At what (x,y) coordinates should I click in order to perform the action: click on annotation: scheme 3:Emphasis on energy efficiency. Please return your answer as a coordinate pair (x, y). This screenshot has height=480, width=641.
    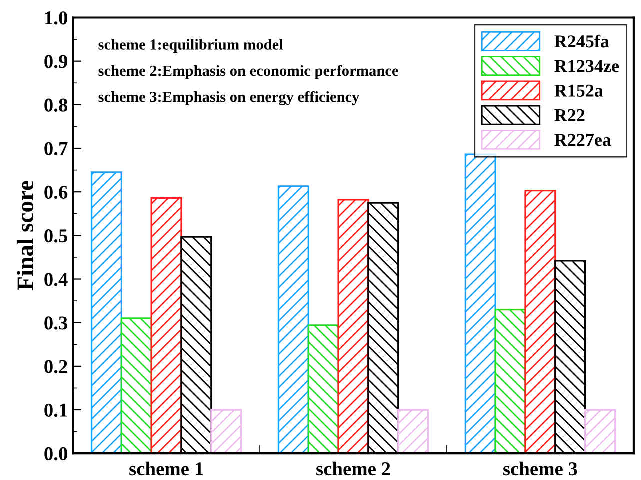
    Looking at the image, I should click on (229, 98).